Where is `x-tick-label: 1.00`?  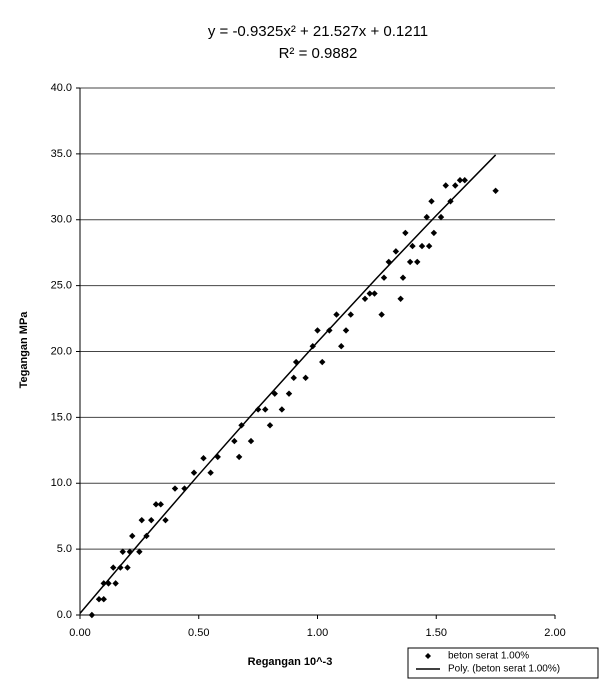 x-tick-label: 1.00 is located at coordinates (317, 633).